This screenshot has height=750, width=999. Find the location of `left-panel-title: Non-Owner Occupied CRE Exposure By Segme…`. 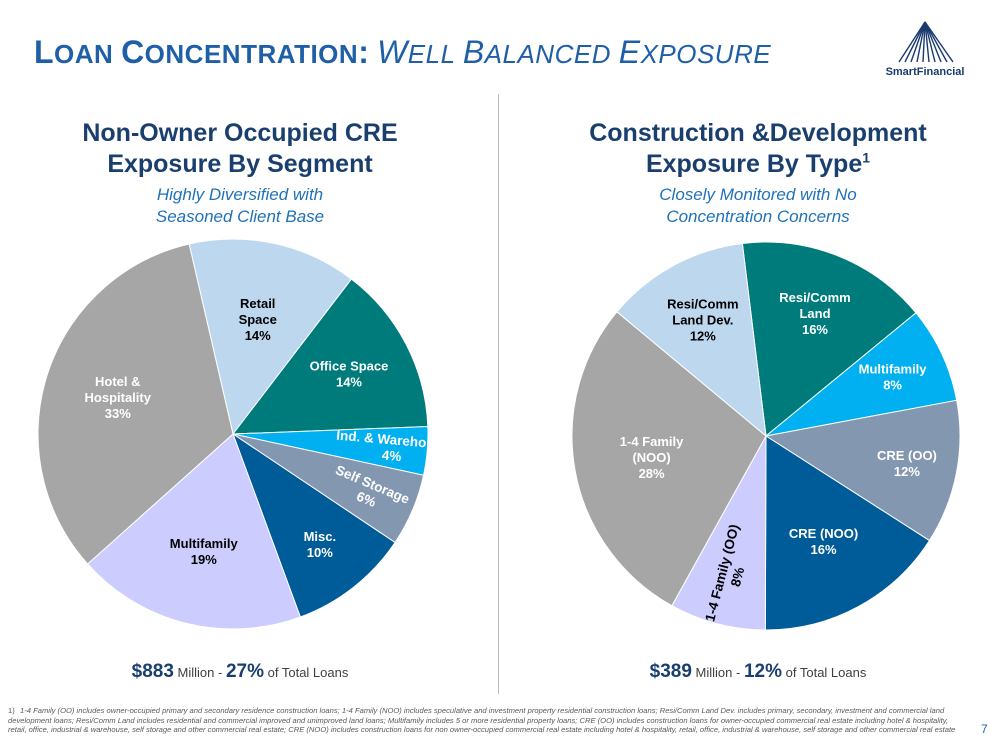

left-panel-title: Non-Owner Occupied CRE Exposure By Segme… is located at coordinates (240, 148).